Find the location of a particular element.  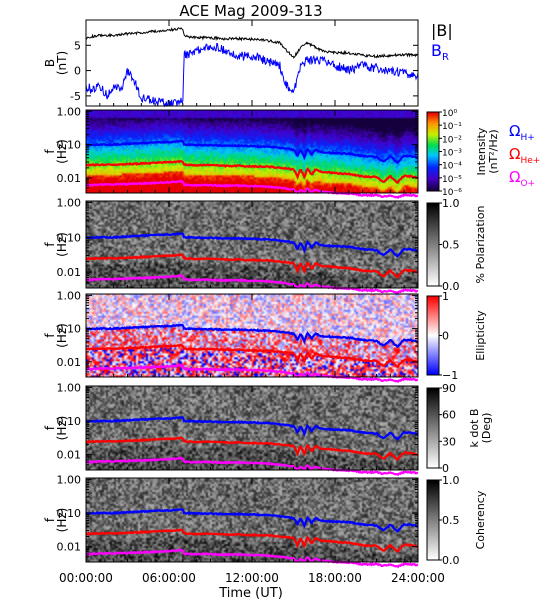

x-tick-label: 06:00:00 is located at coordinates (169, 578).